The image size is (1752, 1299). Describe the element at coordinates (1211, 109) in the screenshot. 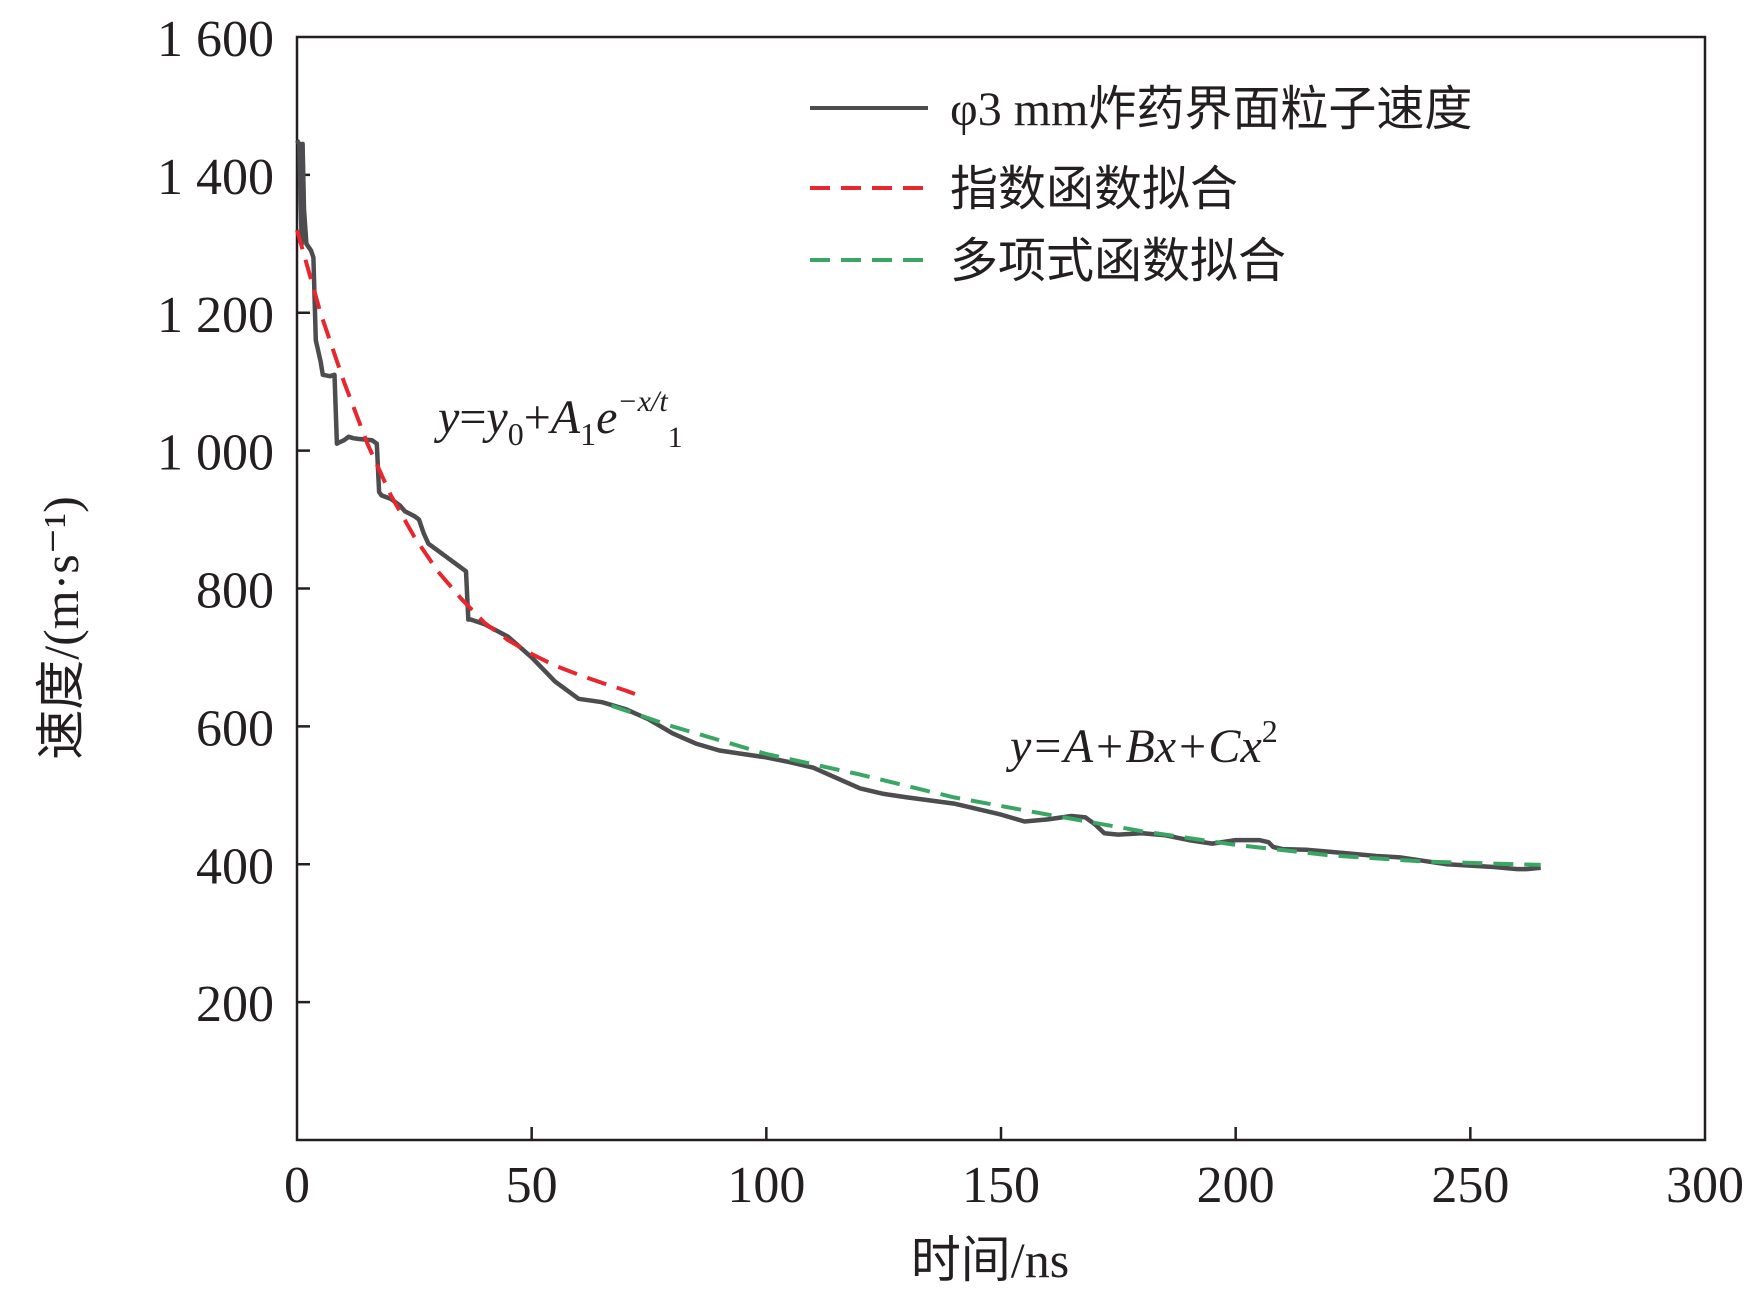

I see `legend-label-measured: φ3 mm炸药界面粒子速度` at that location.